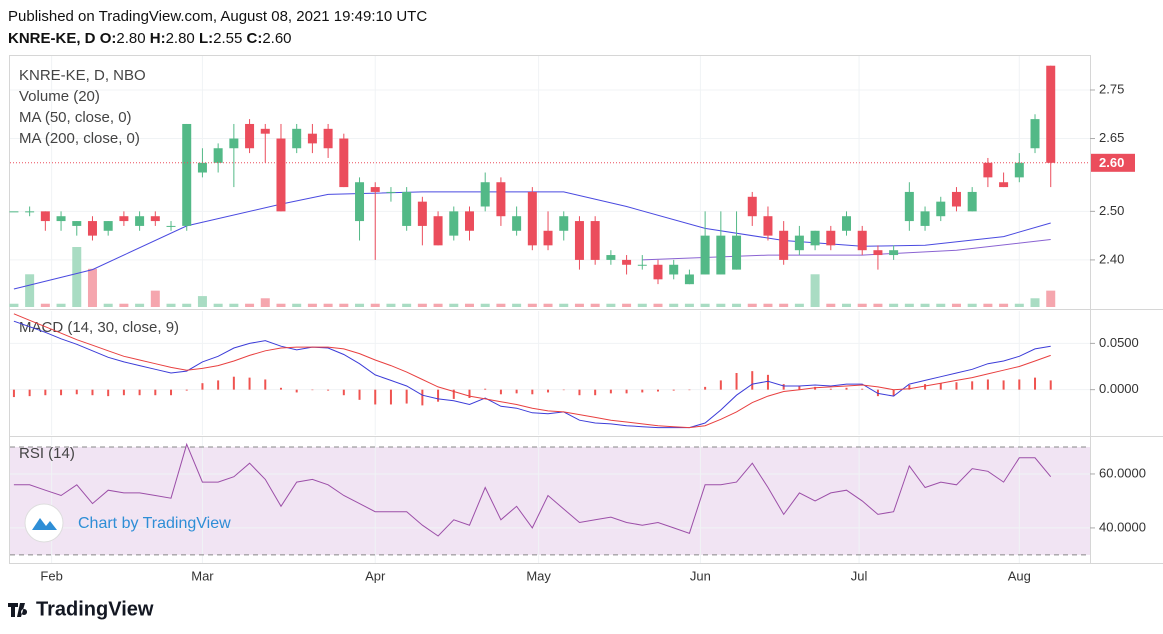 The height and width of the screenshot is (634, 1163). I want to click on watermark: Chart by TradingView, so click(127, 523).